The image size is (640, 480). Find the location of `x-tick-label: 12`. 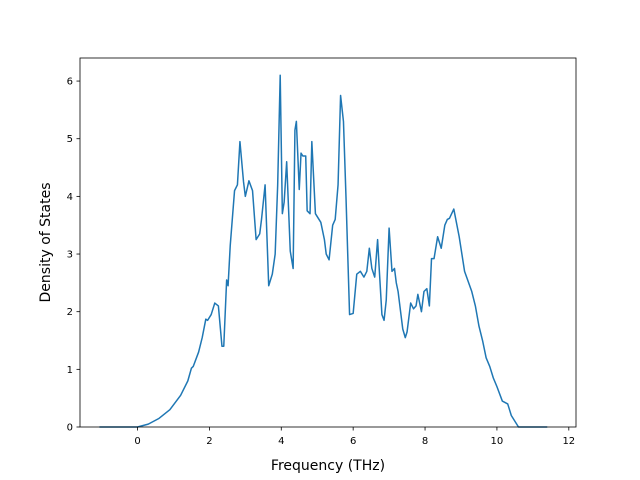

x-tick-label: 12 is located at coordinates (568, 441).